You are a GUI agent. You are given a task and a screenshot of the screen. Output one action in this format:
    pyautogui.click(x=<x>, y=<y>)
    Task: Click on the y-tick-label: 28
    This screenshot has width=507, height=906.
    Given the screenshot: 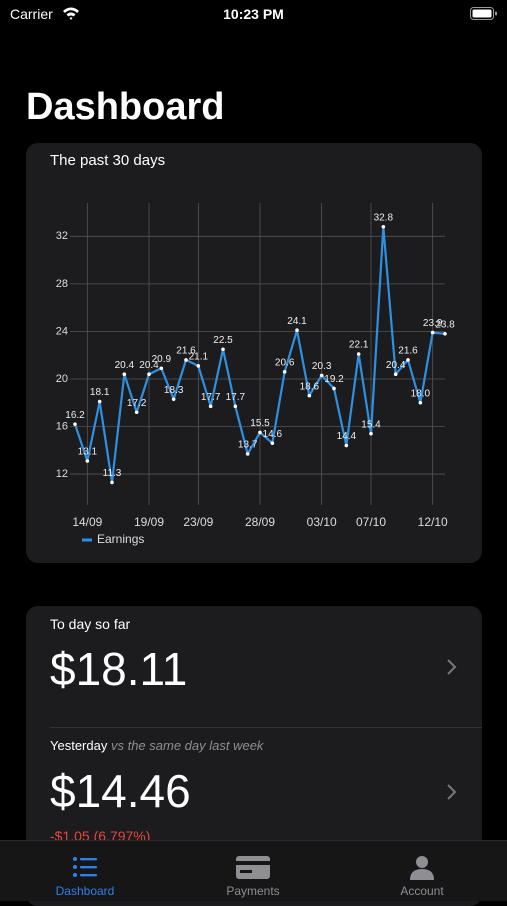 What is the action you would take?
    pyautogui.click(x=62, y=284)
    